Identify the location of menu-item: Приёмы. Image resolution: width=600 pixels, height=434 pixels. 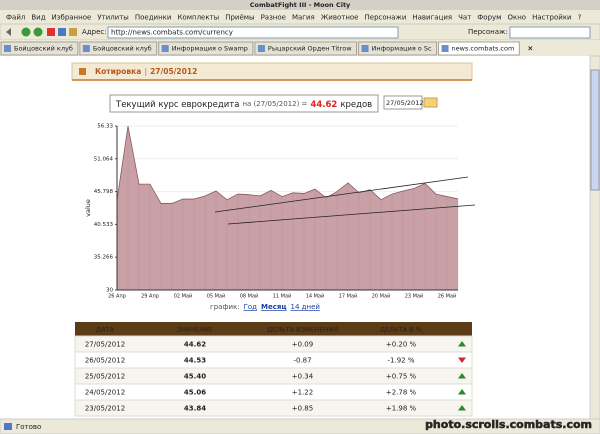
(239, 18).